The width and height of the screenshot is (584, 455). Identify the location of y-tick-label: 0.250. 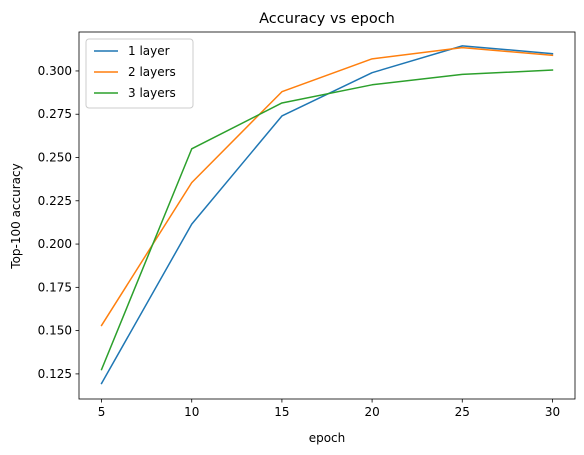
(55, 158).